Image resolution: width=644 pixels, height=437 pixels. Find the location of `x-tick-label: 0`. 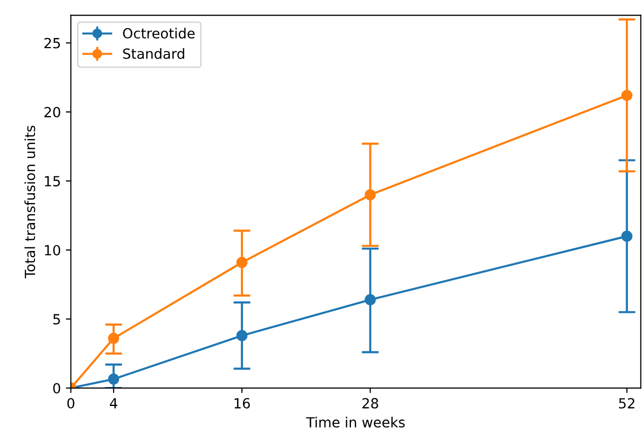

x-tick-label: 0 is located at coordinates (70, 403).